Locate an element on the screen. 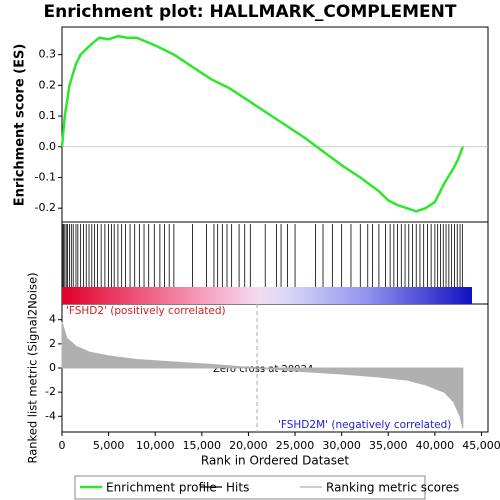 The image size is (500, 500). metric-axis-label: Ranked list metric (Signal2Noise) is located at coordinates (33, 367).